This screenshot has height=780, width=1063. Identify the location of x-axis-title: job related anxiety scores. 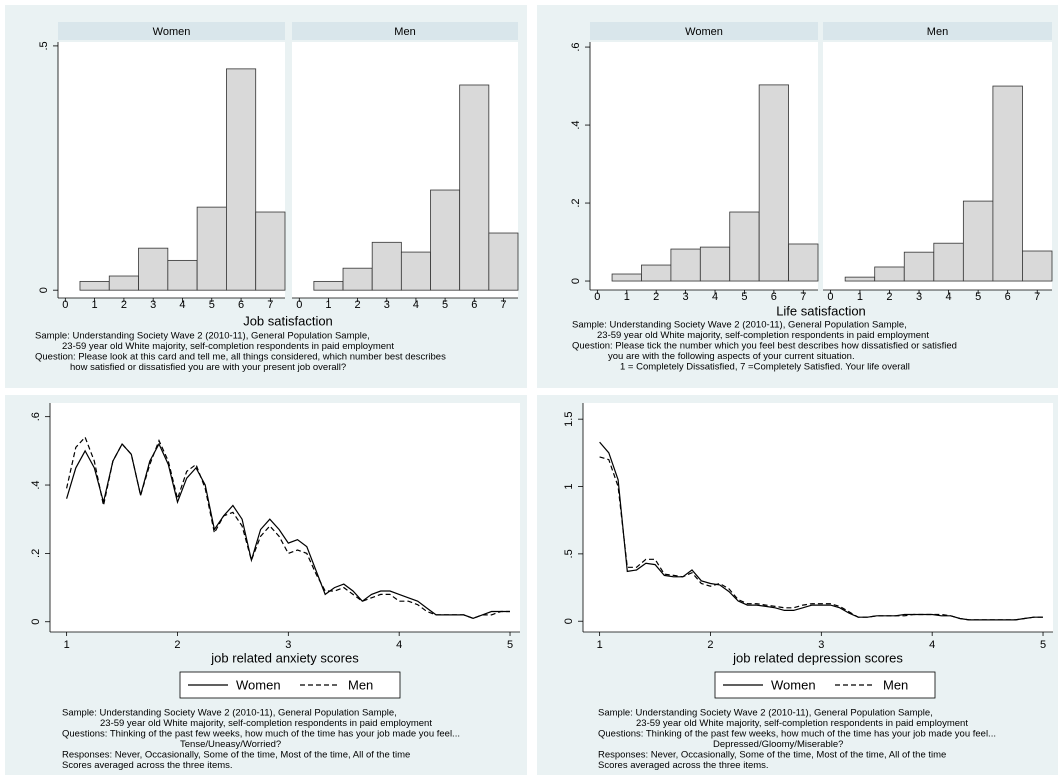
(284, 657).